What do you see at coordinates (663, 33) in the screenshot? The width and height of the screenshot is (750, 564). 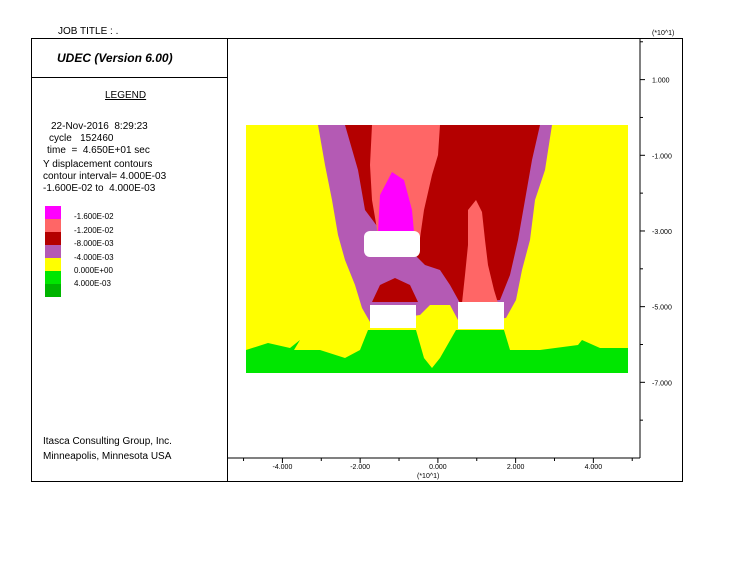 I see `y-multiplier-label: (*10^1)` at bounding box center [663, 33].